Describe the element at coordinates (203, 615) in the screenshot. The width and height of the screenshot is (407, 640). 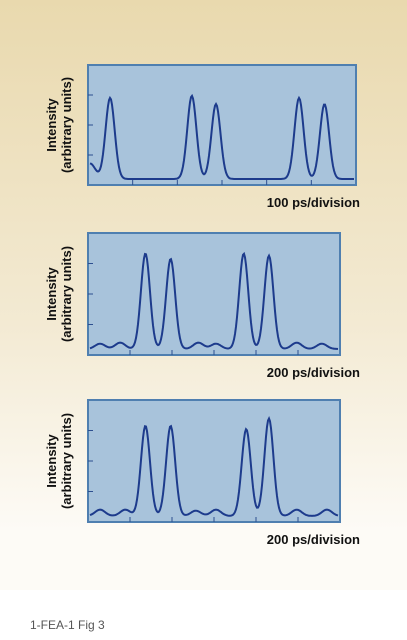
I see `caption-area` at that location.